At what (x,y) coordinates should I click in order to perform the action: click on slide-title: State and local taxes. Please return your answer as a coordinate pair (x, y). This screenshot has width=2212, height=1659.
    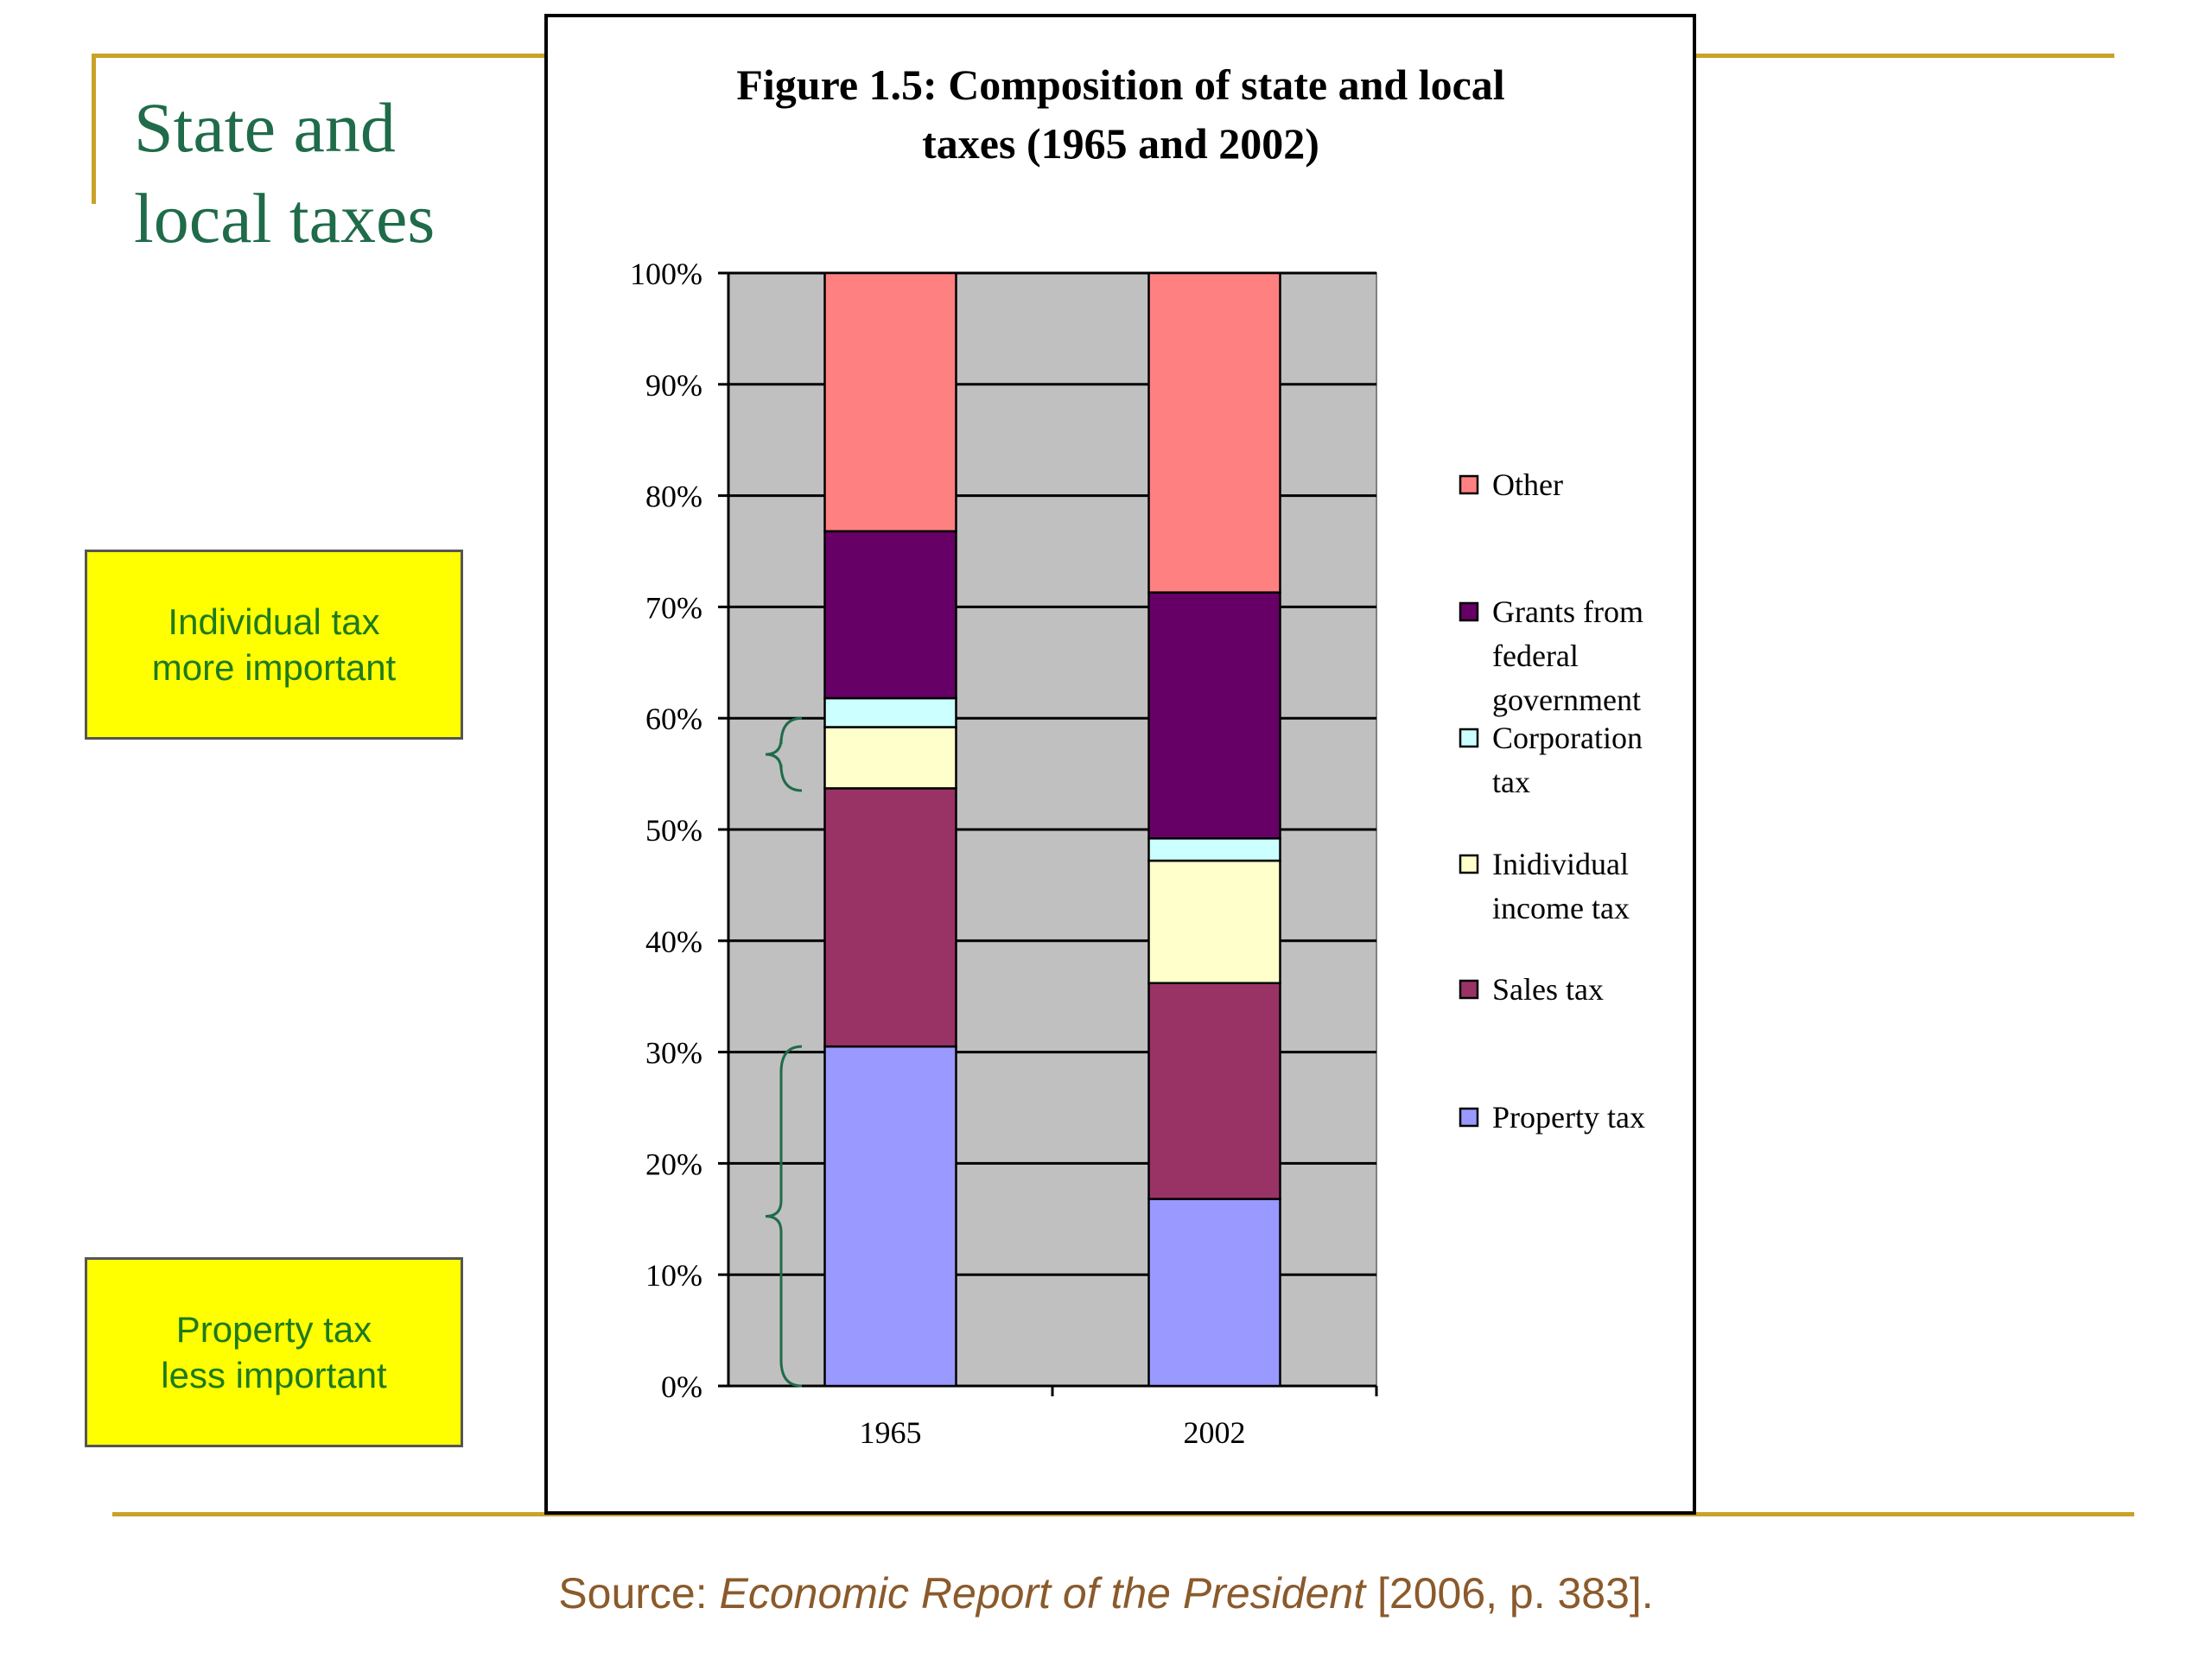
    Looking at the image, I should click on (332, 173).